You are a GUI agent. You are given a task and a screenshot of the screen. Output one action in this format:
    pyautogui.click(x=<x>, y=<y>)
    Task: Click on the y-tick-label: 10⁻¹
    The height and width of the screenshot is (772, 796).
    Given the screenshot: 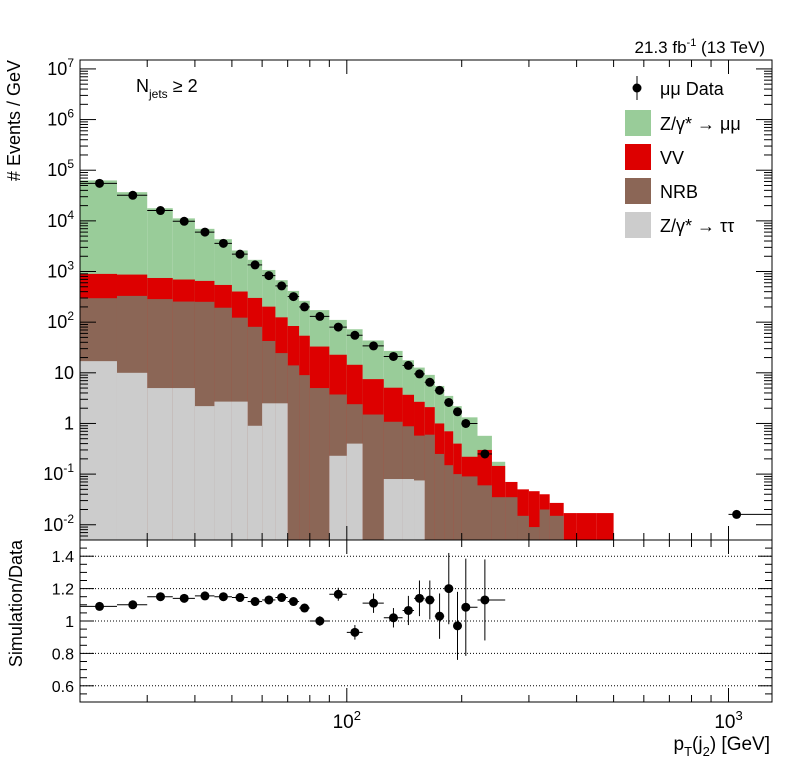 What is the action you would take?
    pyautogui.click(x=58, y=472)
    